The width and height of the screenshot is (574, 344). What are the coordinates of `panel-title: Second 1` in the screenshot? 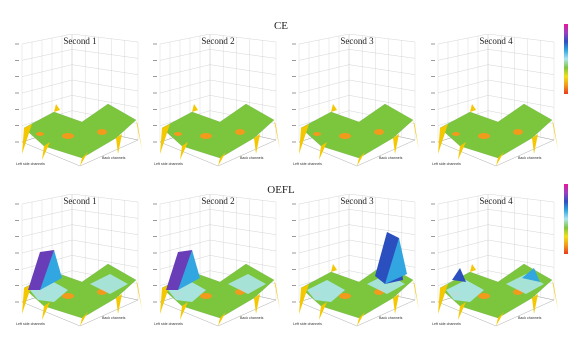 It's located at (80, 201).